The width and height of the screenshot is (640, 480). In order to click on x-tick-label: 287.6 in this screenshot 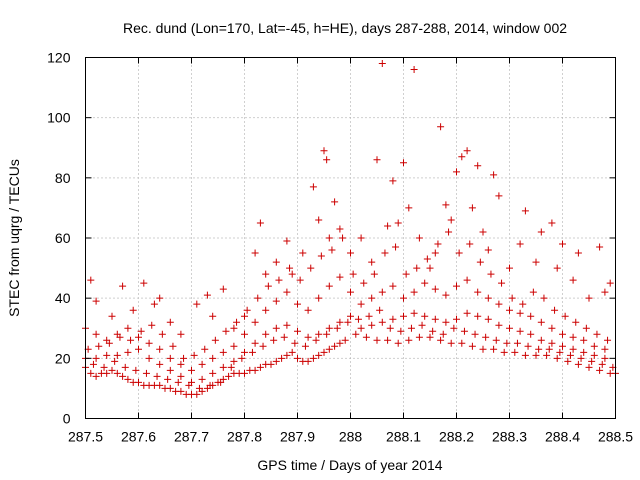, I will do `click(138, 437)`.